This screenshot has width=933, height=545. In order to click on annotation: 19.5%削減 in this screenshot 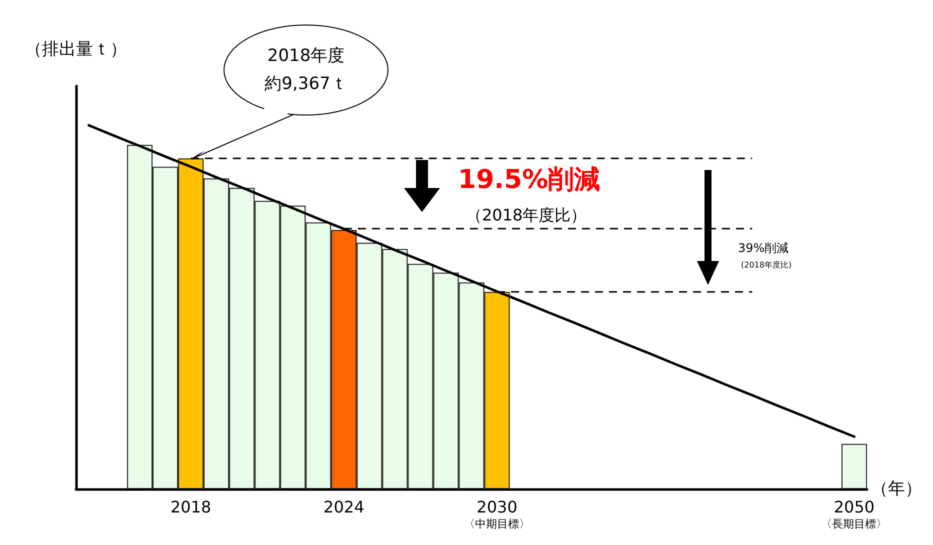, I will do `click(529, 180)`.